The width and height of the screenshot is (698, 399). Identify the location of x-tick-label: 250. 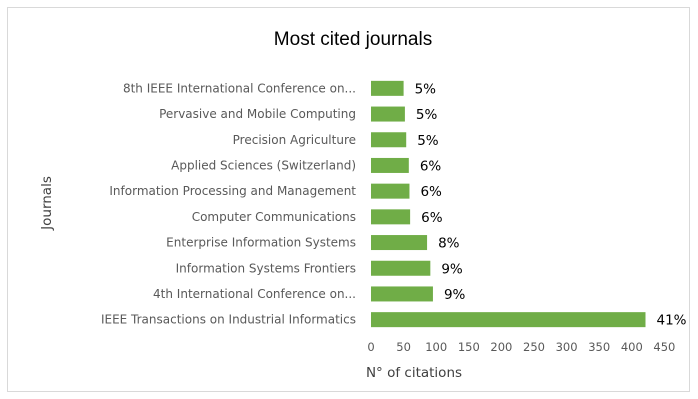
(534, 347).